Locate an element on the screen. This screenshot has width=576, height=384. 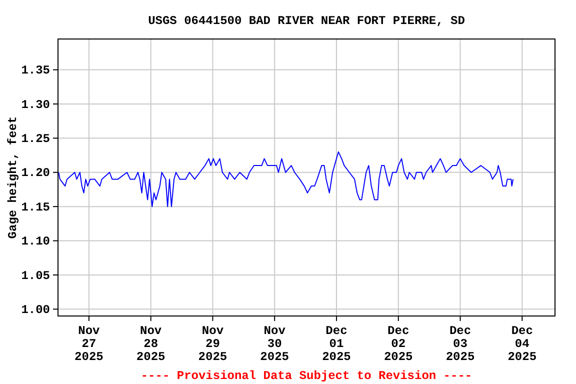
y-tick-label: 1.35 is located at coordinates (35, 71).